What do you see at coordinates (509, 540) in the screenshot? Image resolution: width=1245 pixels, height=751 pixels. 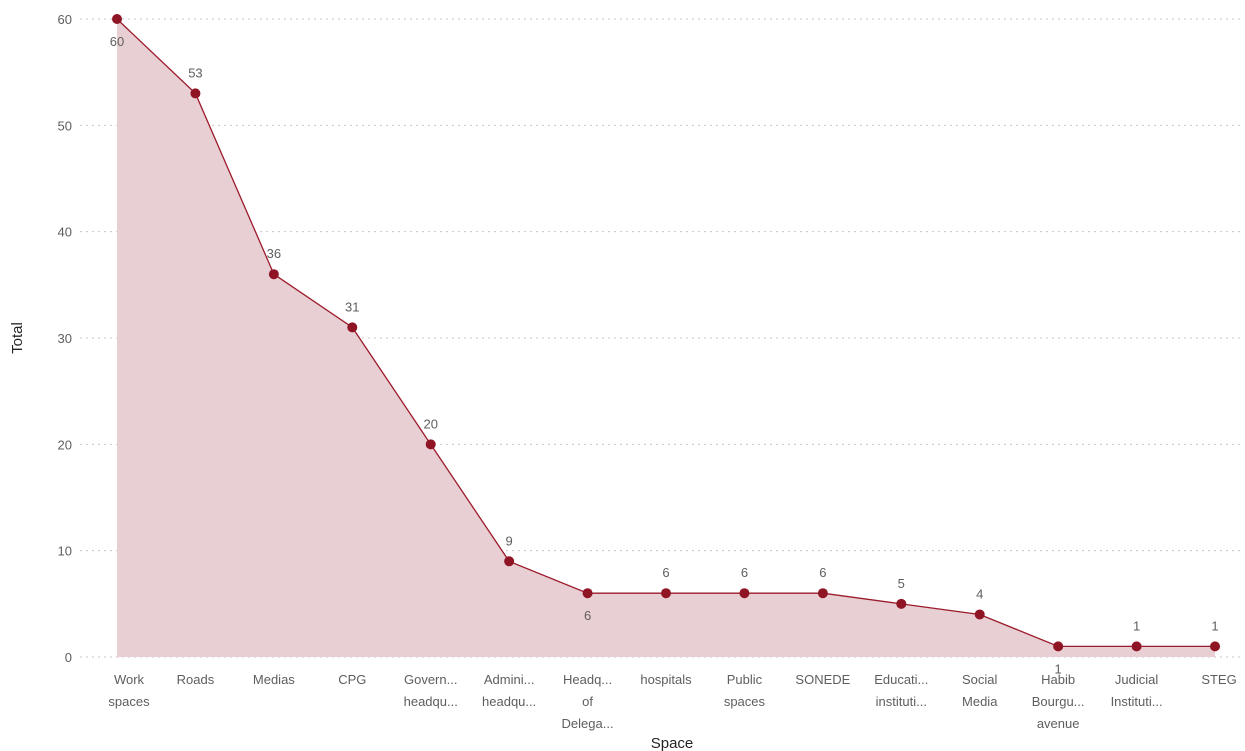 I see `data-label: 9` at bounding box center [509, 540].